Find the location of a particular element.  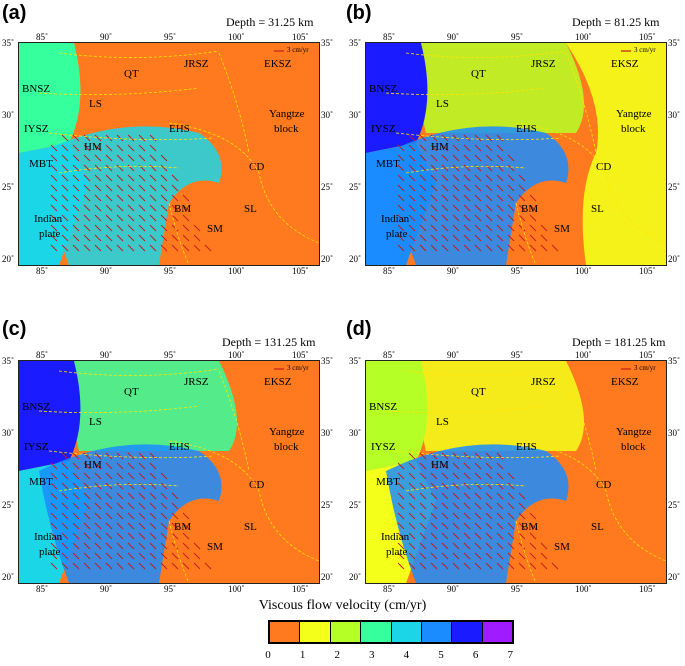

panel-label: (c) is located at coordinates (14, 329).